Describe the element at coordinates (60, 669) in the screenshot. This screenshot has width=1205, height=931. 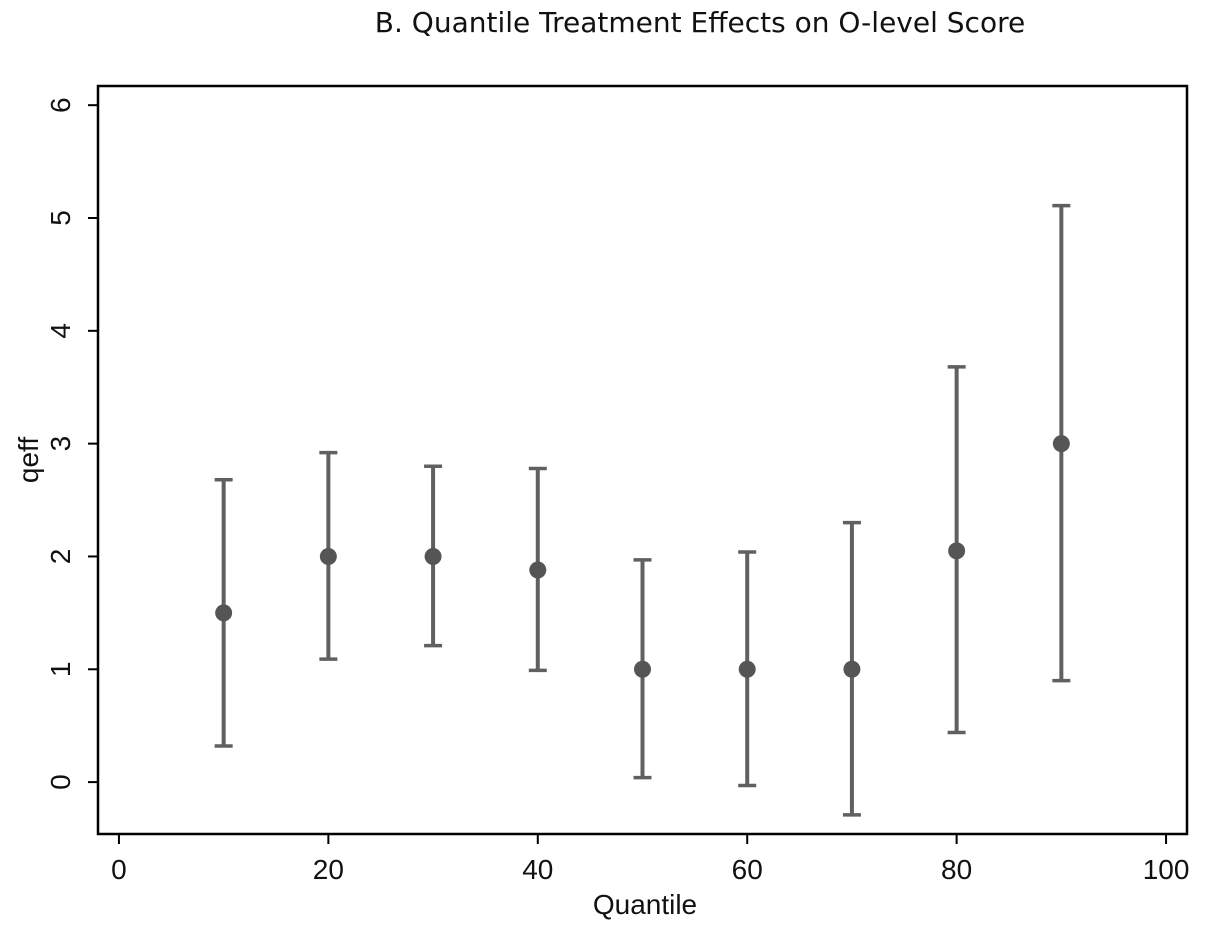
I see `y-tick-label: 1` at that location.